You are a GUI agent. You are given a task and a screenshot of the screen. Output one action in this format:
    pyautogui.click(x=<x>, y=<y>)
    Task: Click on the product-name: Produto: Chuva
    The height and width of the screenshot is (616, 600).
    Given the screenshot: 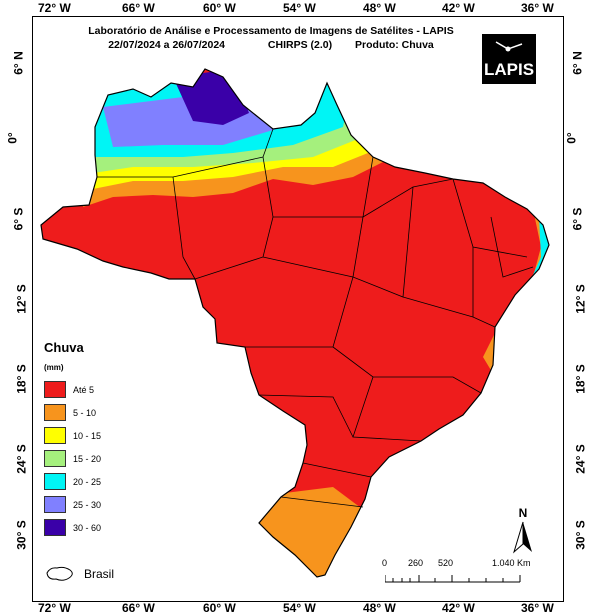 What is the action you would take?
    pyautogui.click(x=394, y=45)
    